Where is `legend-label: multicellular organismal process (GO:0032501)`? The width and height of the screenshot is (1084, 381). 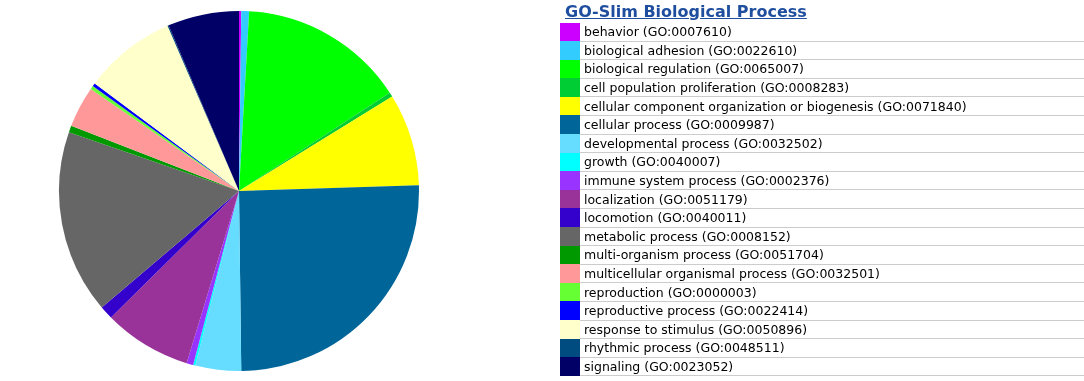 legend-label: multicellular organismal process (GO:0032501) is located at coordinates (732, 274).